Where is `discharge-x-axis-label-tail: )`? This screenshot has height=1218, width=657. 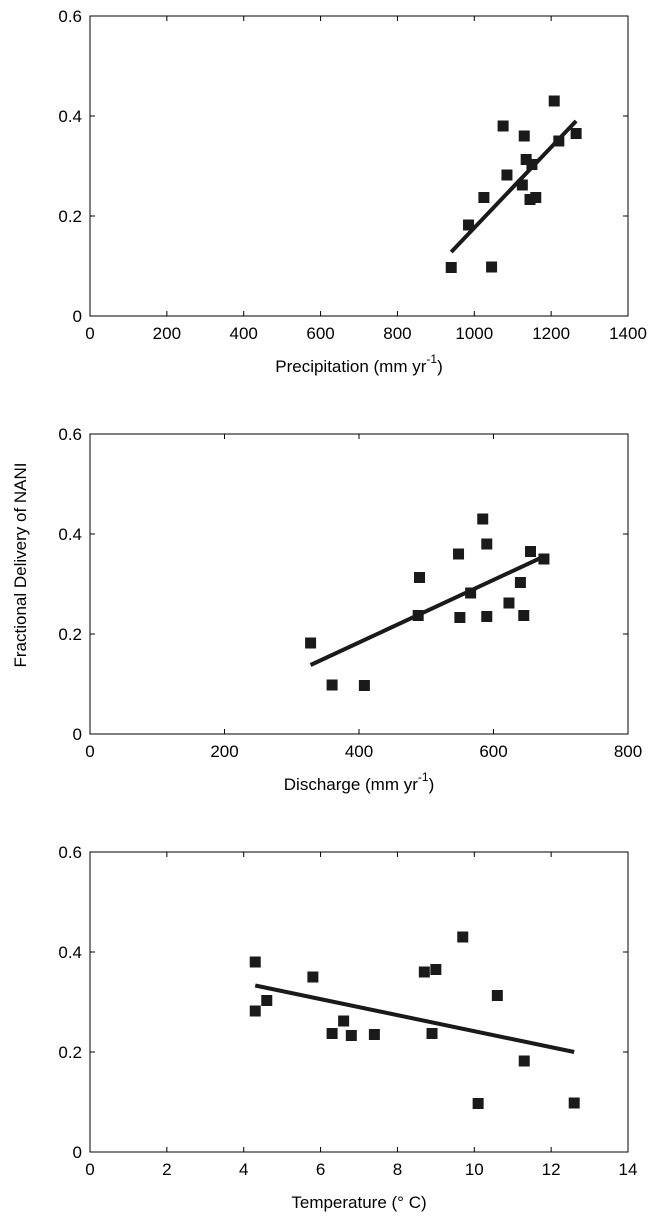
discharge-x-axis-label-tail: ) is located at coordinates (432, 784).